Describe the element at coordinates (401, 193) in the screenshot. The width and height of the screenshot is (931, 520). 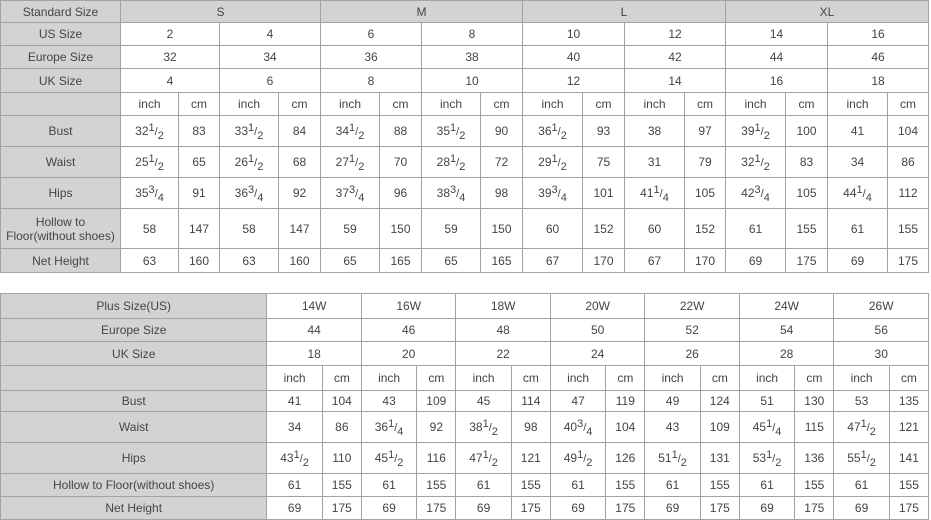
I see `measure-value: 96` at that location.